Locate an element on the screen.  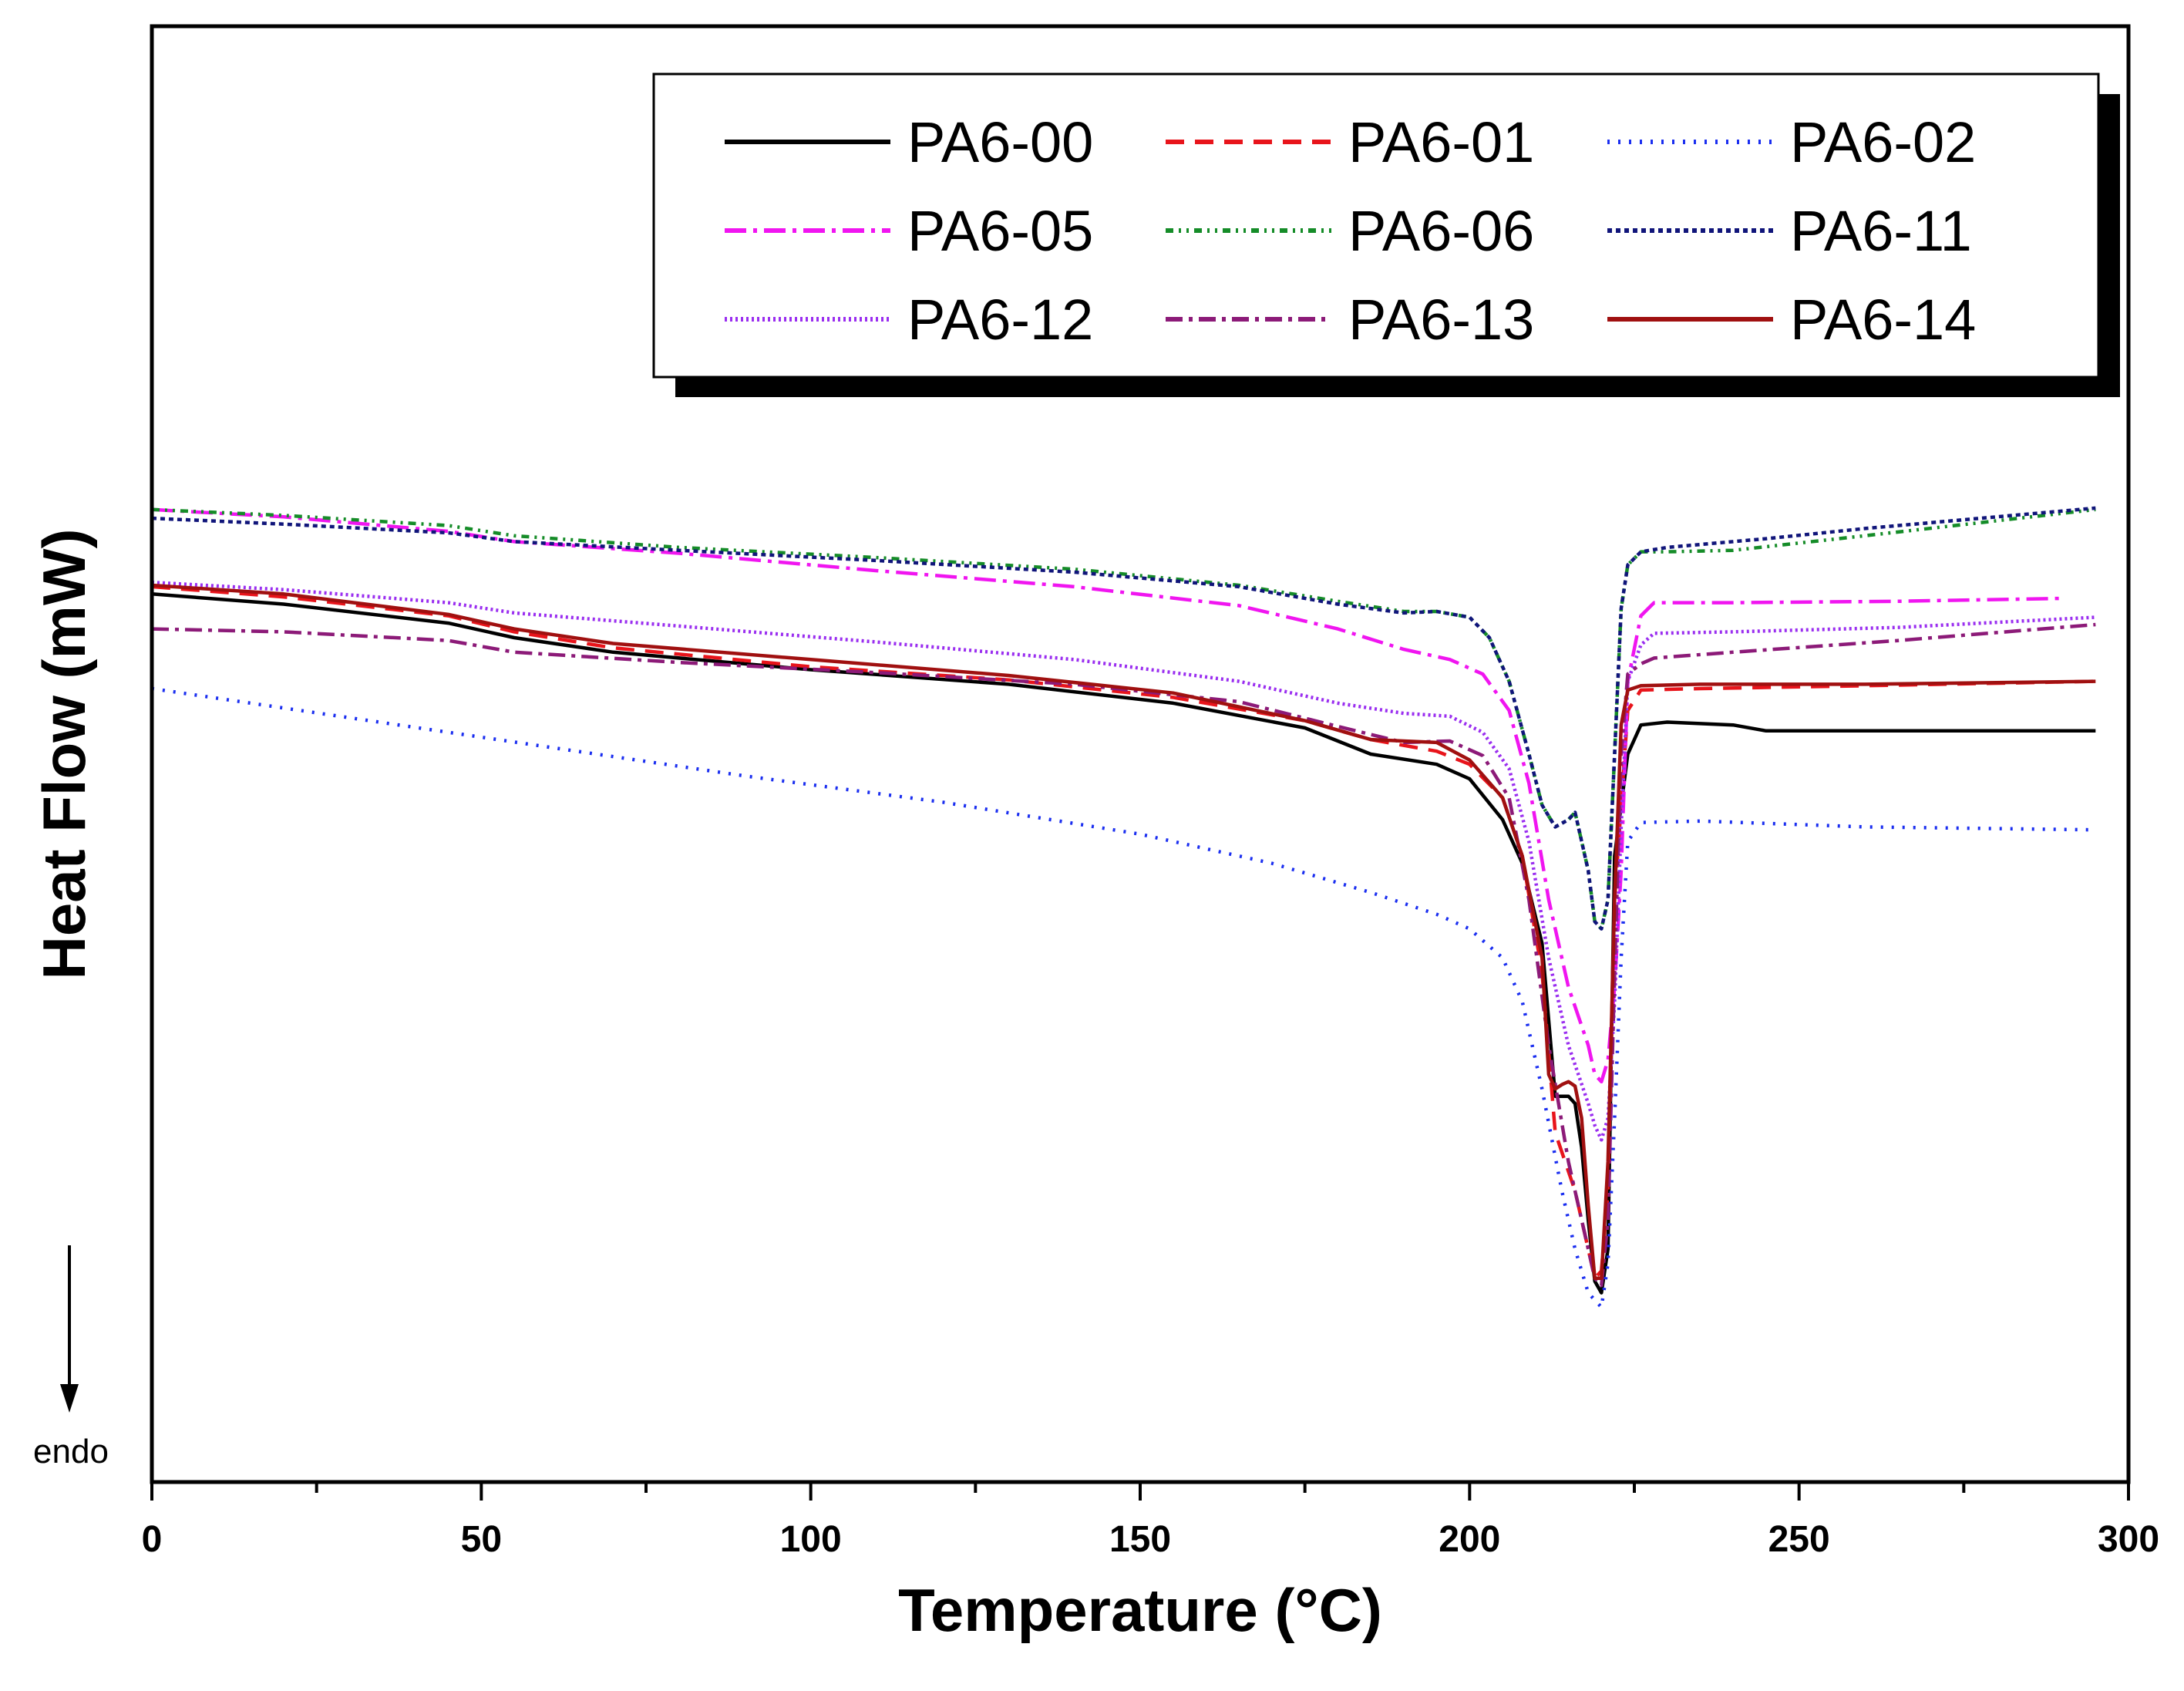
x-axis-title: Temperature (°C) is located at coordinates (1140, 1610).